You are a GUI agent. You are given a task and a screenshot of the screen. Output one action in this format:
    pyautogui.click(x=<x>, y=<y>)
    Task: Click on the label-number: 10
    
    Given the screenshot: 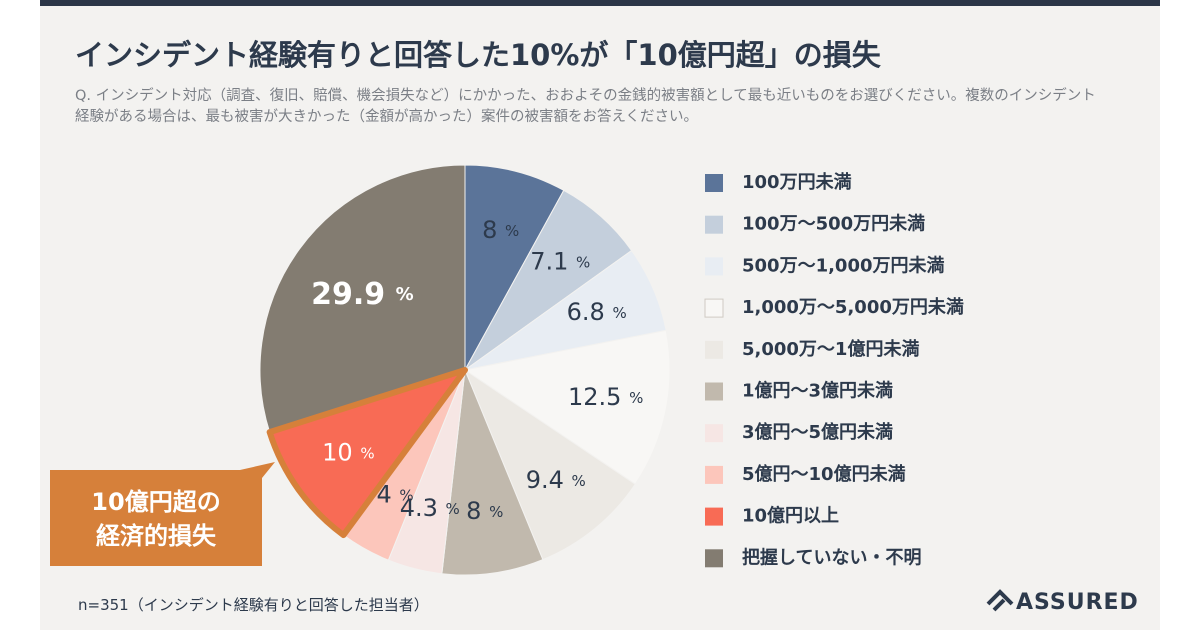 What is the action you would take?
    pyautogui.click(x=341, y=453)
    